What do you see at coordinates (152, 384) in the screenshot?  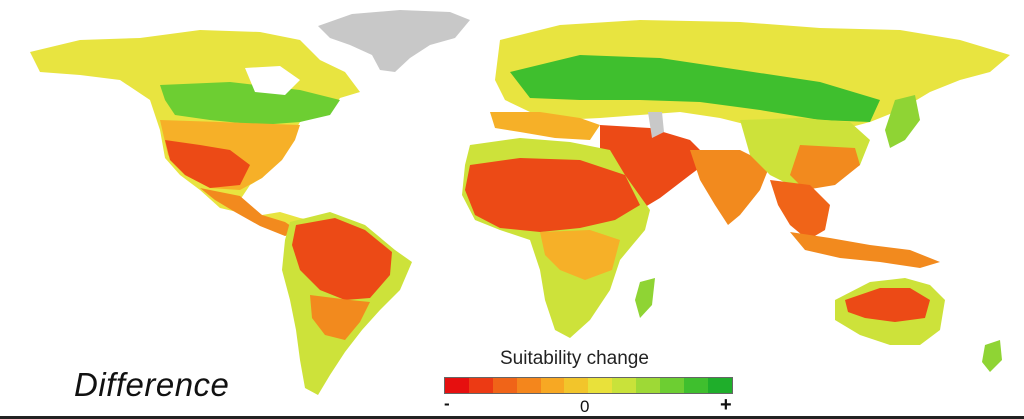 I see `panel-label: Difference` at bounding box center [152, 384].